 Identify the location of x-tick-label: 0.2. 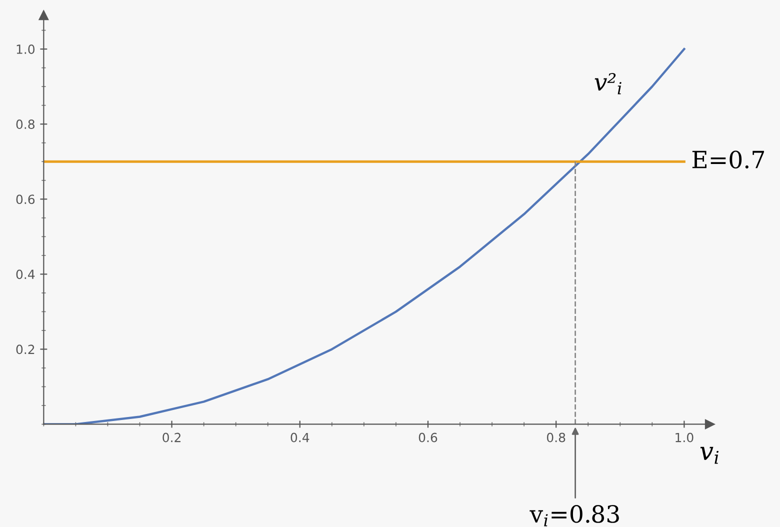
(171, 437).